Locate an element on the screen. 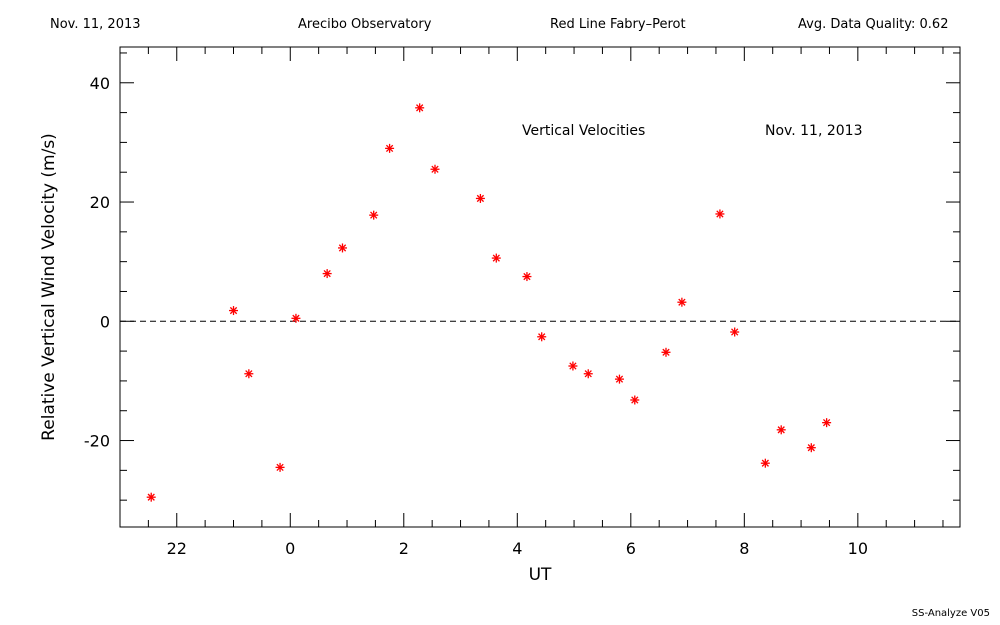  x-tick-label: 4 is located at coordinates (517, 548).